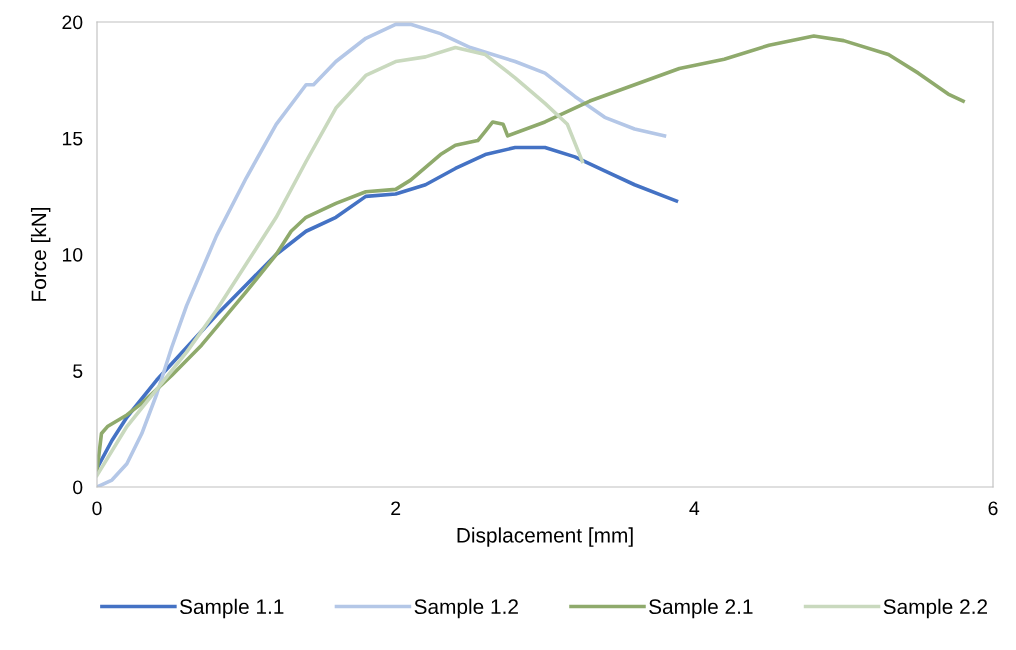  I want to click on y-tick-label: 20, so click(72, 22).